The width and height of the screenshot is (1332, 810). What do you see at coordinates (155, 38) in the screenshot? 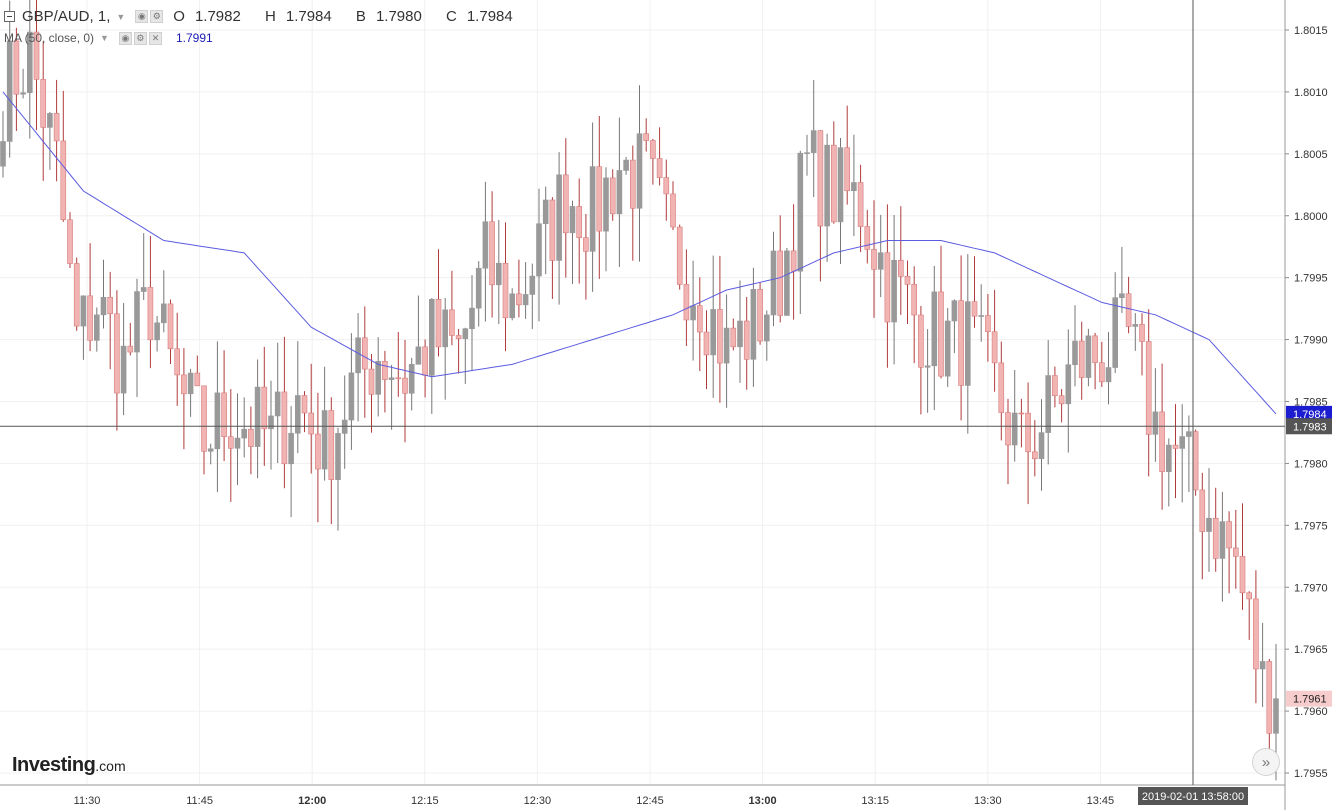
I see `close-icon: ✕` at bounding box center [155, 38].